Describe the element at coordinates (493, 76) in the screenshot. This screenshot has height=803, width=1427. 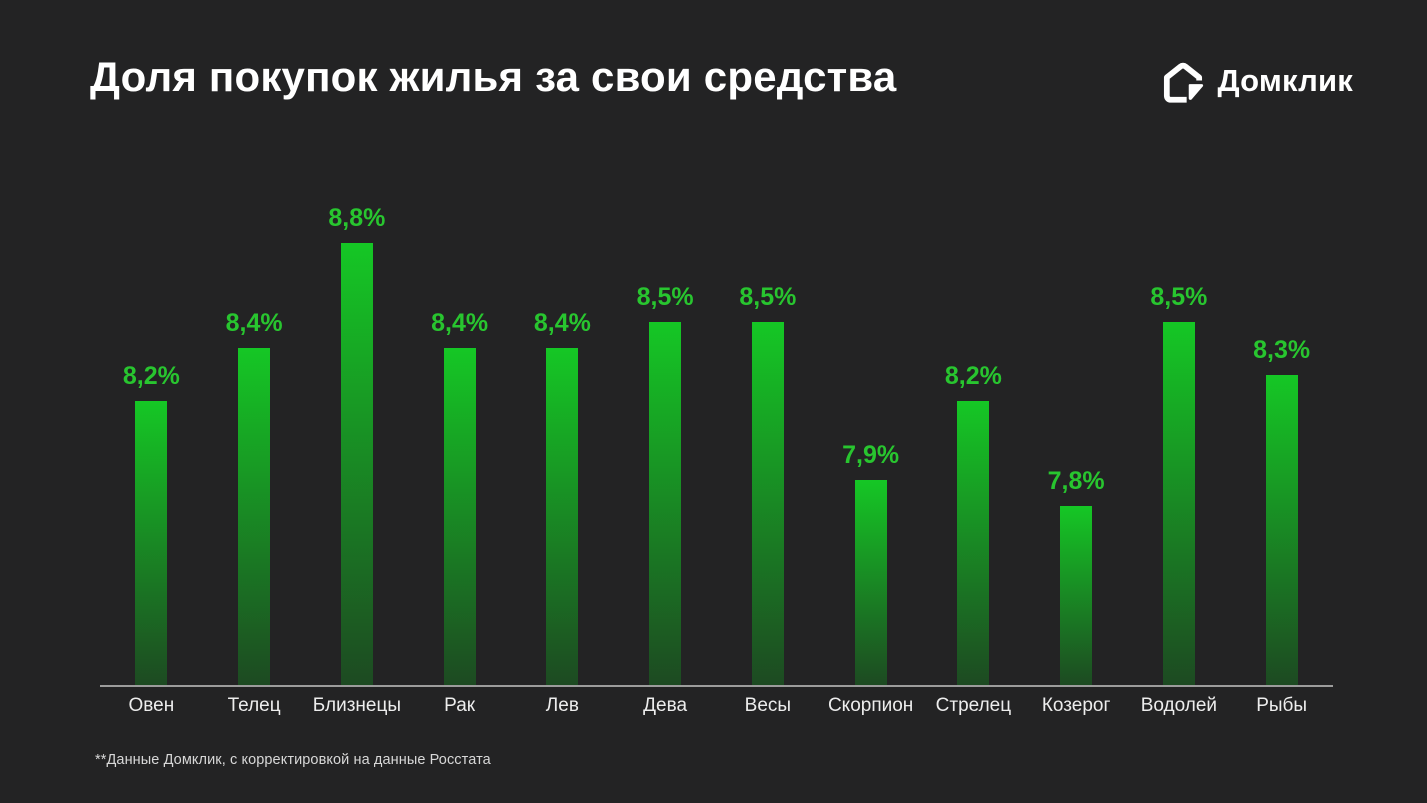
I see `page-title: Доля покупок жилья за свои средства` at that location.